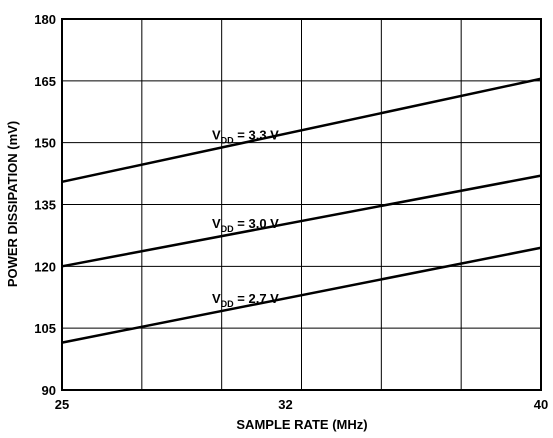 This screenshot has width=553, height=438. Describe the element at coordinates (541, 404) in the screenshot. I see `x-tick-label: 40` at that location.